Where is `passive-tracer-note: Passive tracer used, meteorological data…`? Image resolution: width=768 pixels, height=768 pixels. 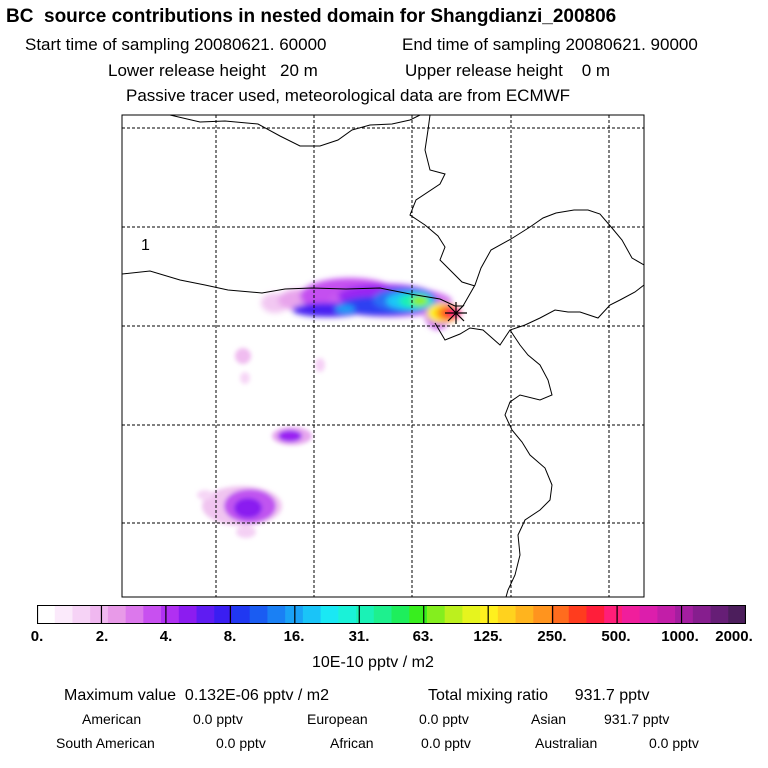 passive-tracer-note: Passive tracer used, meteorological data… is located at coordinates (348, 95).